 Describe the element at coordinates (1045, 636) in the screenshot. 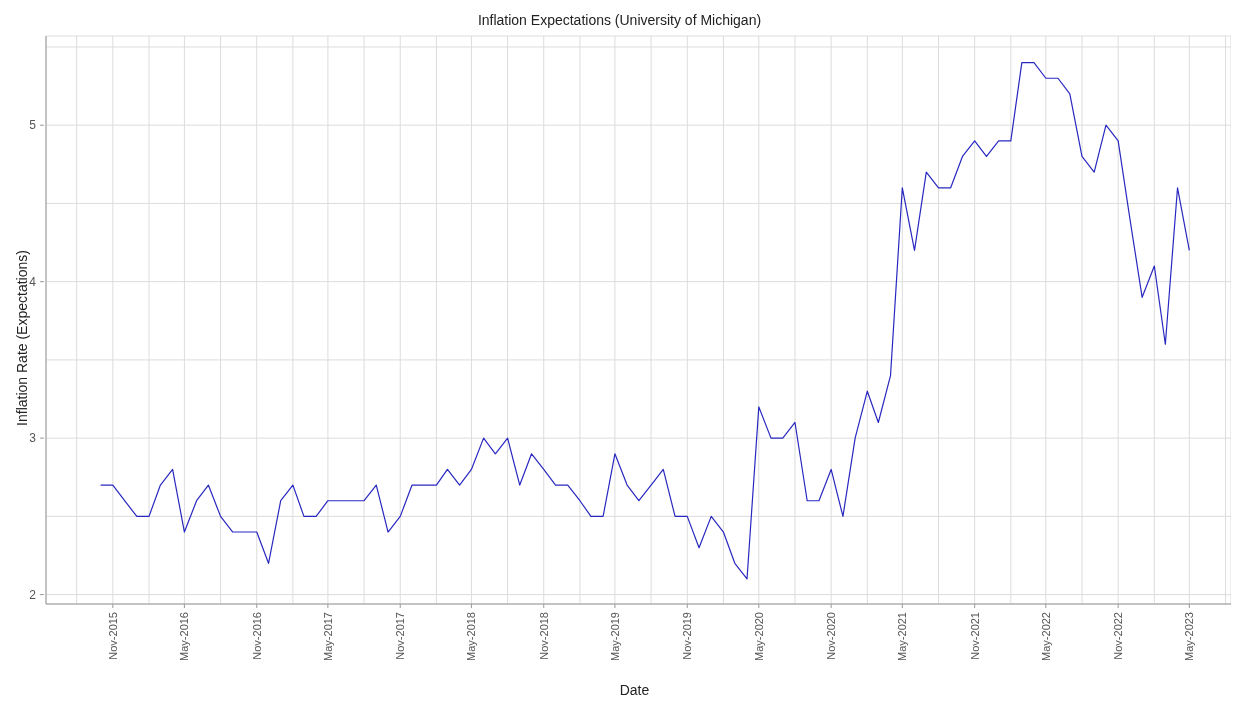

I see `x-tick-label: May-2022` at that location.